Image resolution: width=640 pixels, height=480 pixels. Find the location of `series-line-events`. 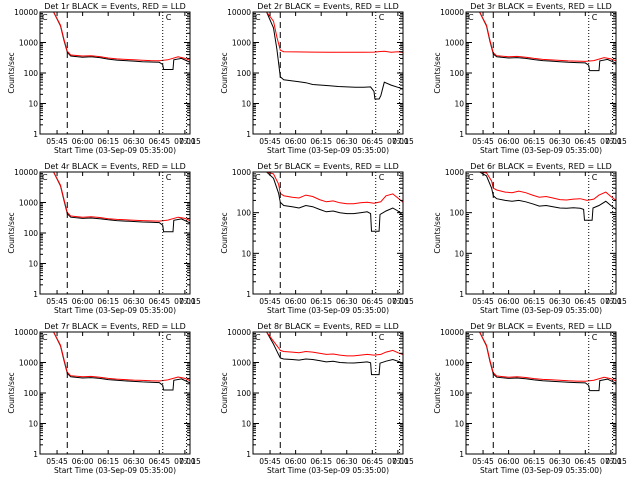

series-line-events is located at coordinates (328, 354).